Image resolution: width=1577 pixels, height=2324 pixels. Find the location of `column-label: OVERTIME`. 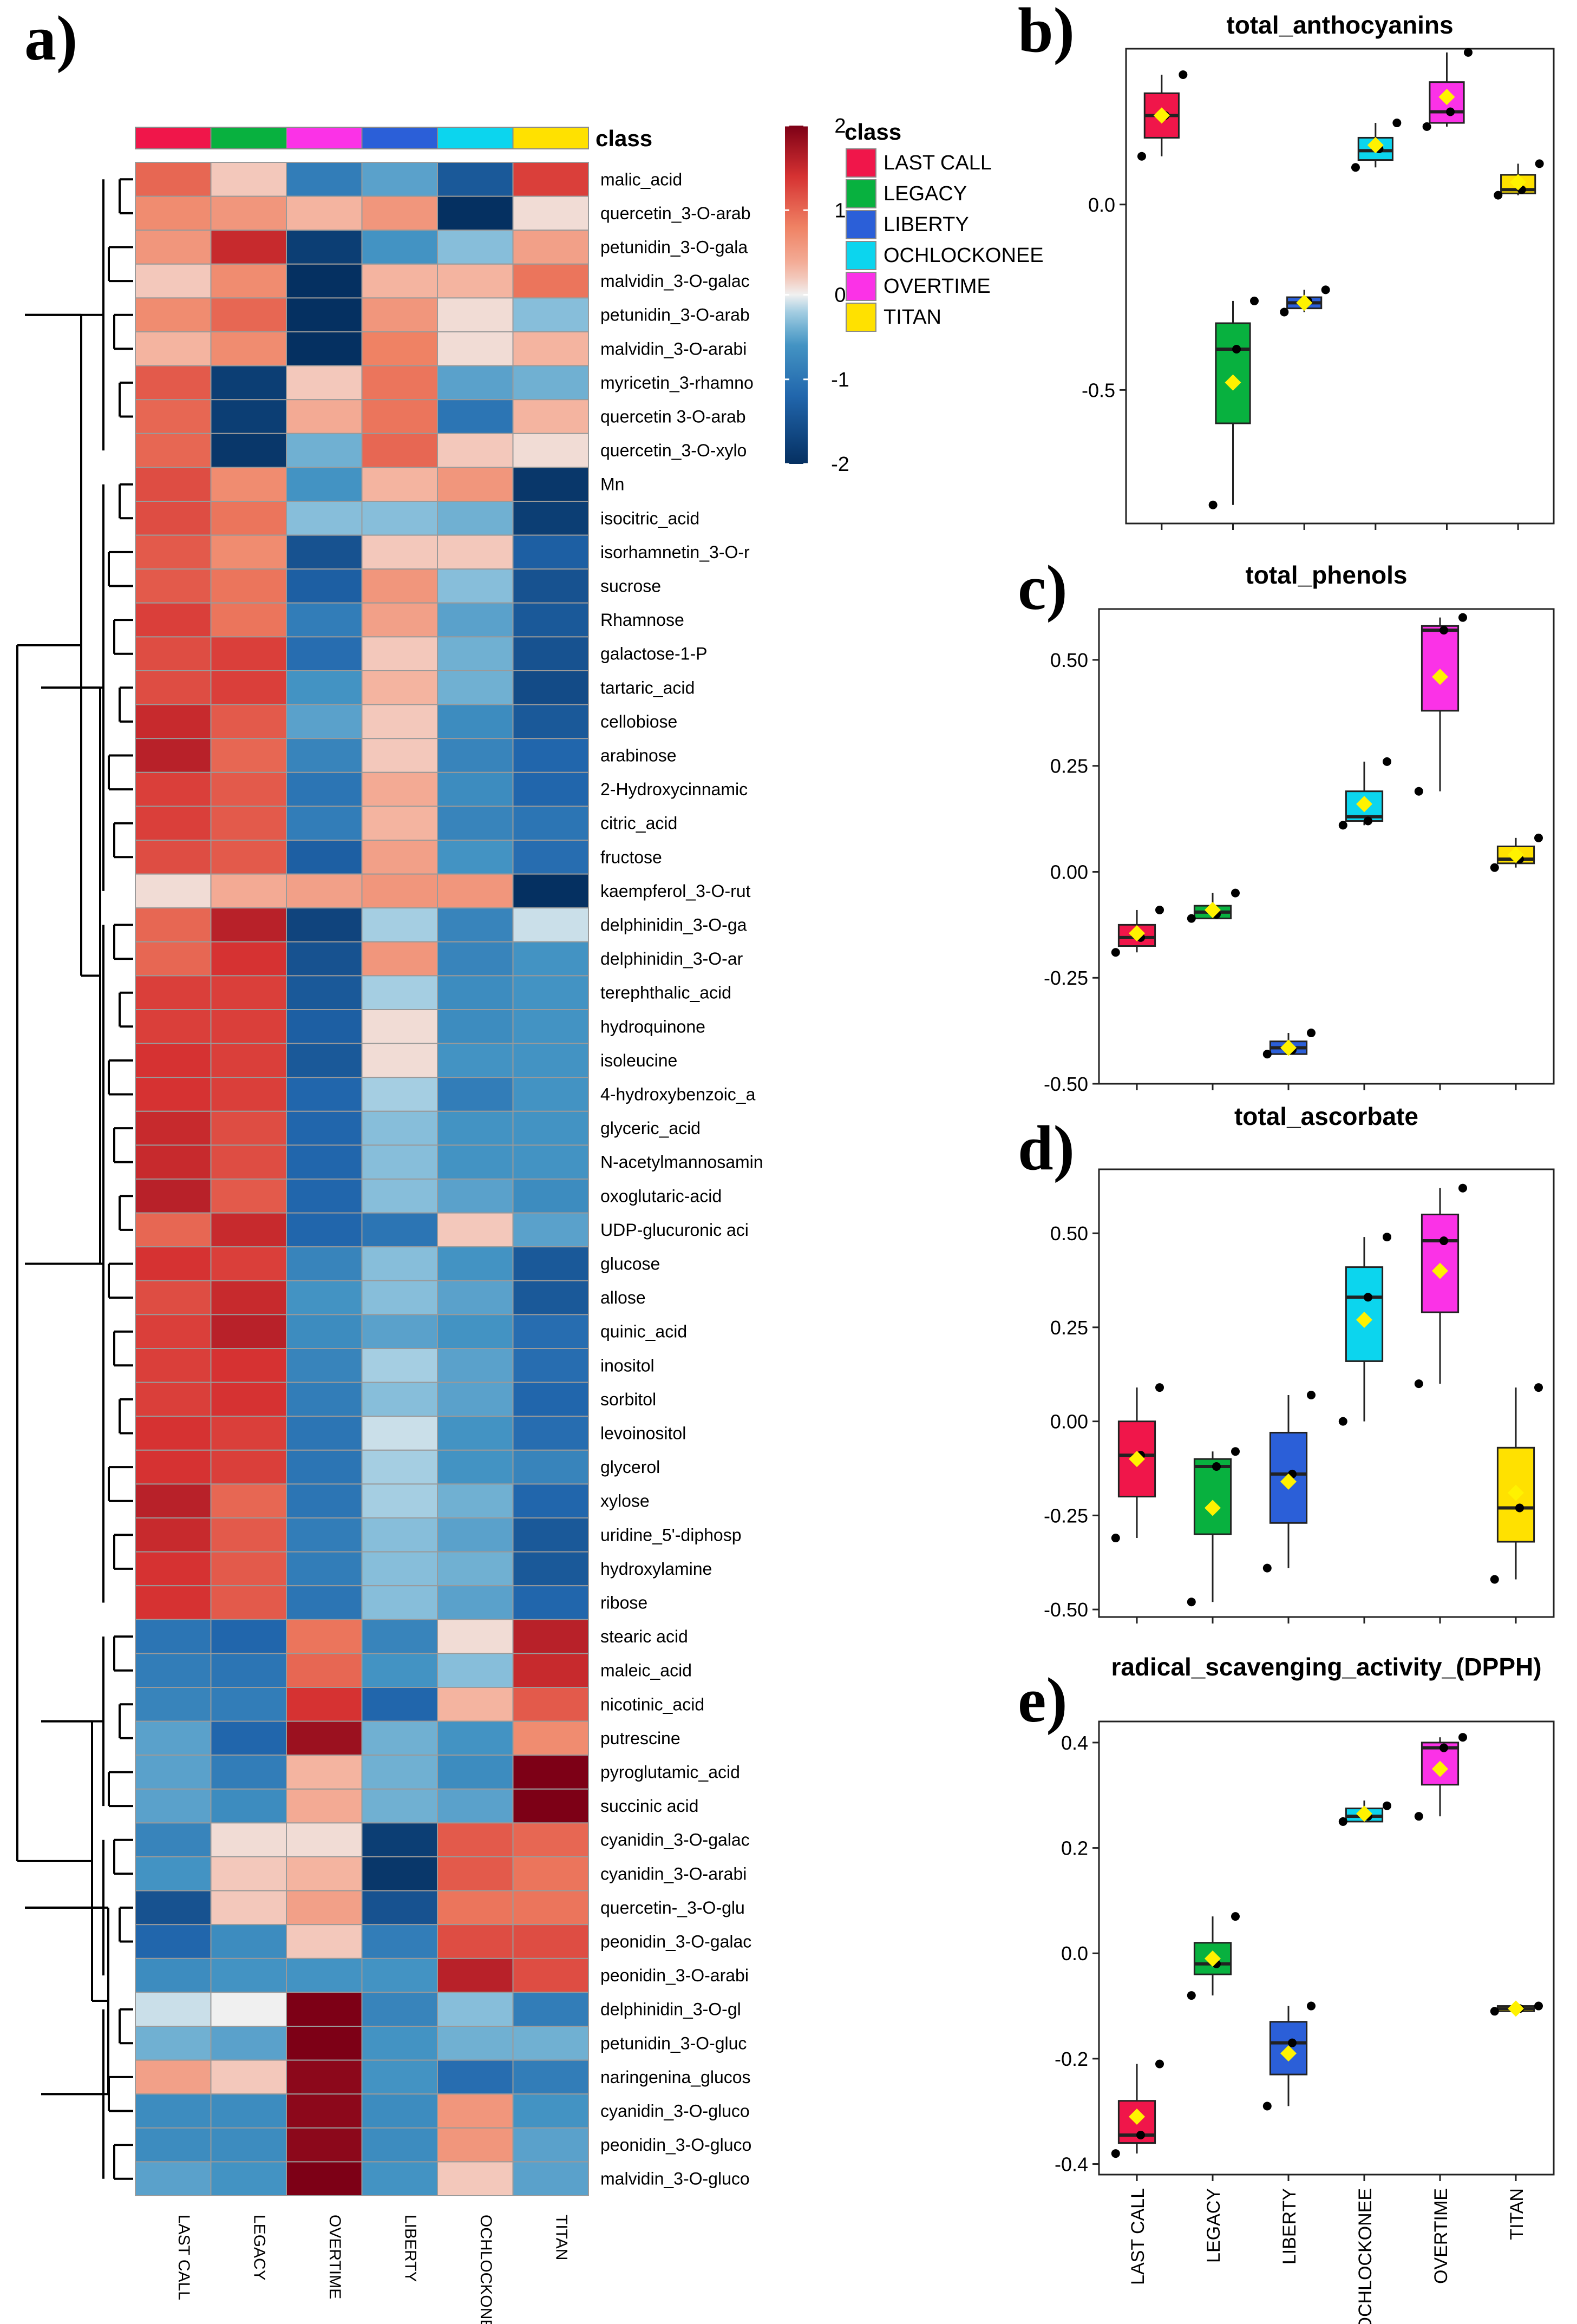

column-label: OVERTIME is located at coordinates (335, 2257).